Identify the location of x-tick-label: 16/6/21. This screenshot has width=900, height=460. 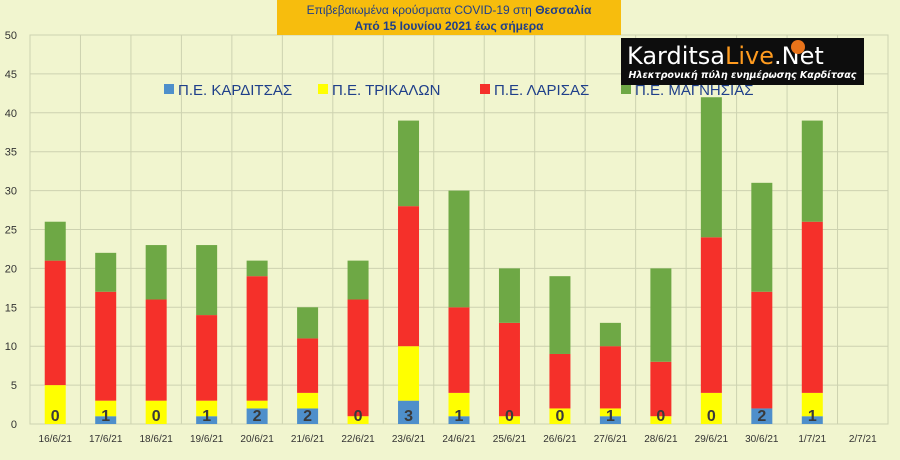
(56, 439).